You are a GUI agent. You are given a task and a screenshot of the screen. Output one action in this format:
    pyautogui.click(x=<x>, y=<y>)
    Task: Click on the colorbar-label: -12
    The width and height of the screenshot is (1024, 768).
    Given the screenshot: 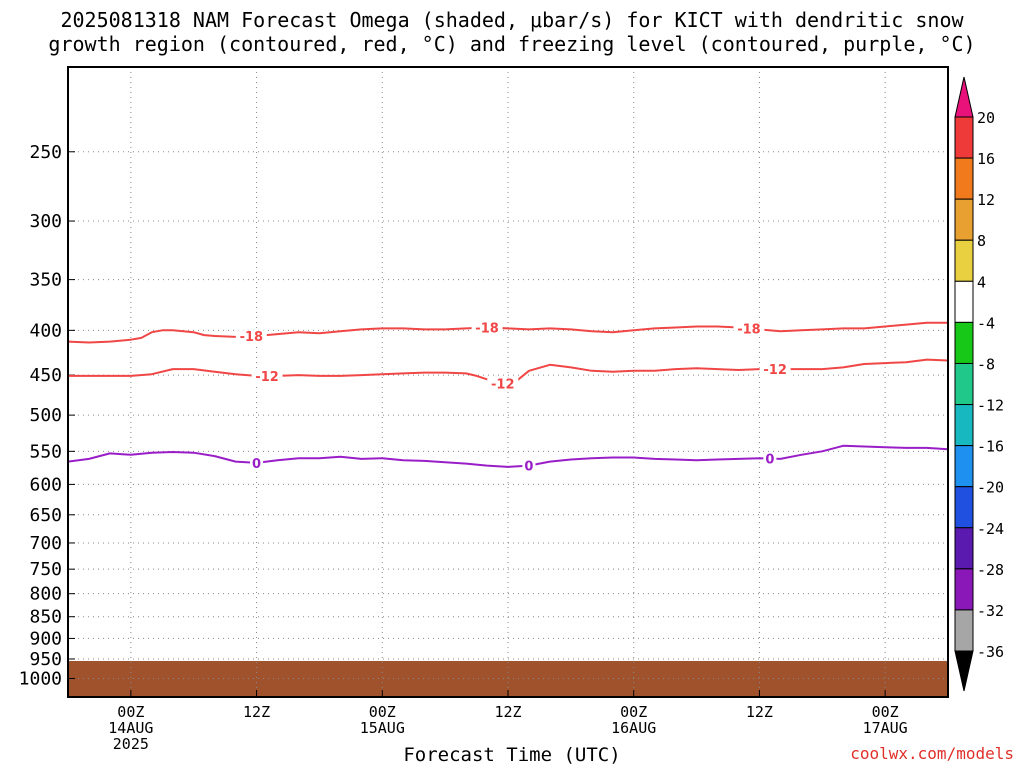 What is the action you would take?
    pyautogui.click(x=990, y=406)
    